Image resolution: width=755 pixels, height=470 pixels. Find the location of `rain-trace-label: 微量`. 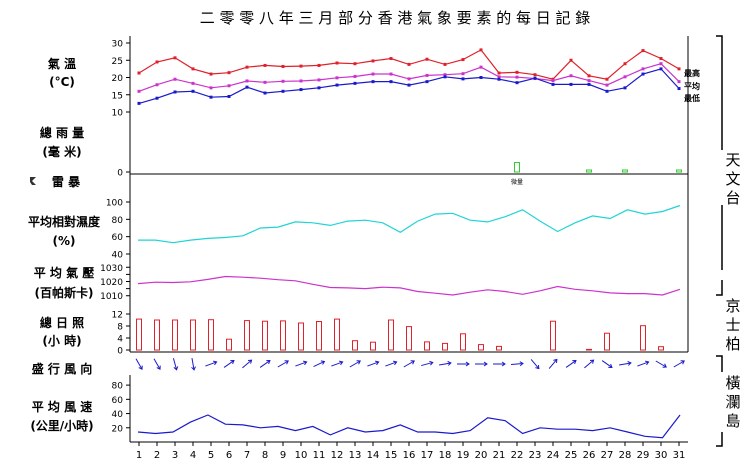

rain-trace-label: 微量 is located at coordinates (517, 182).